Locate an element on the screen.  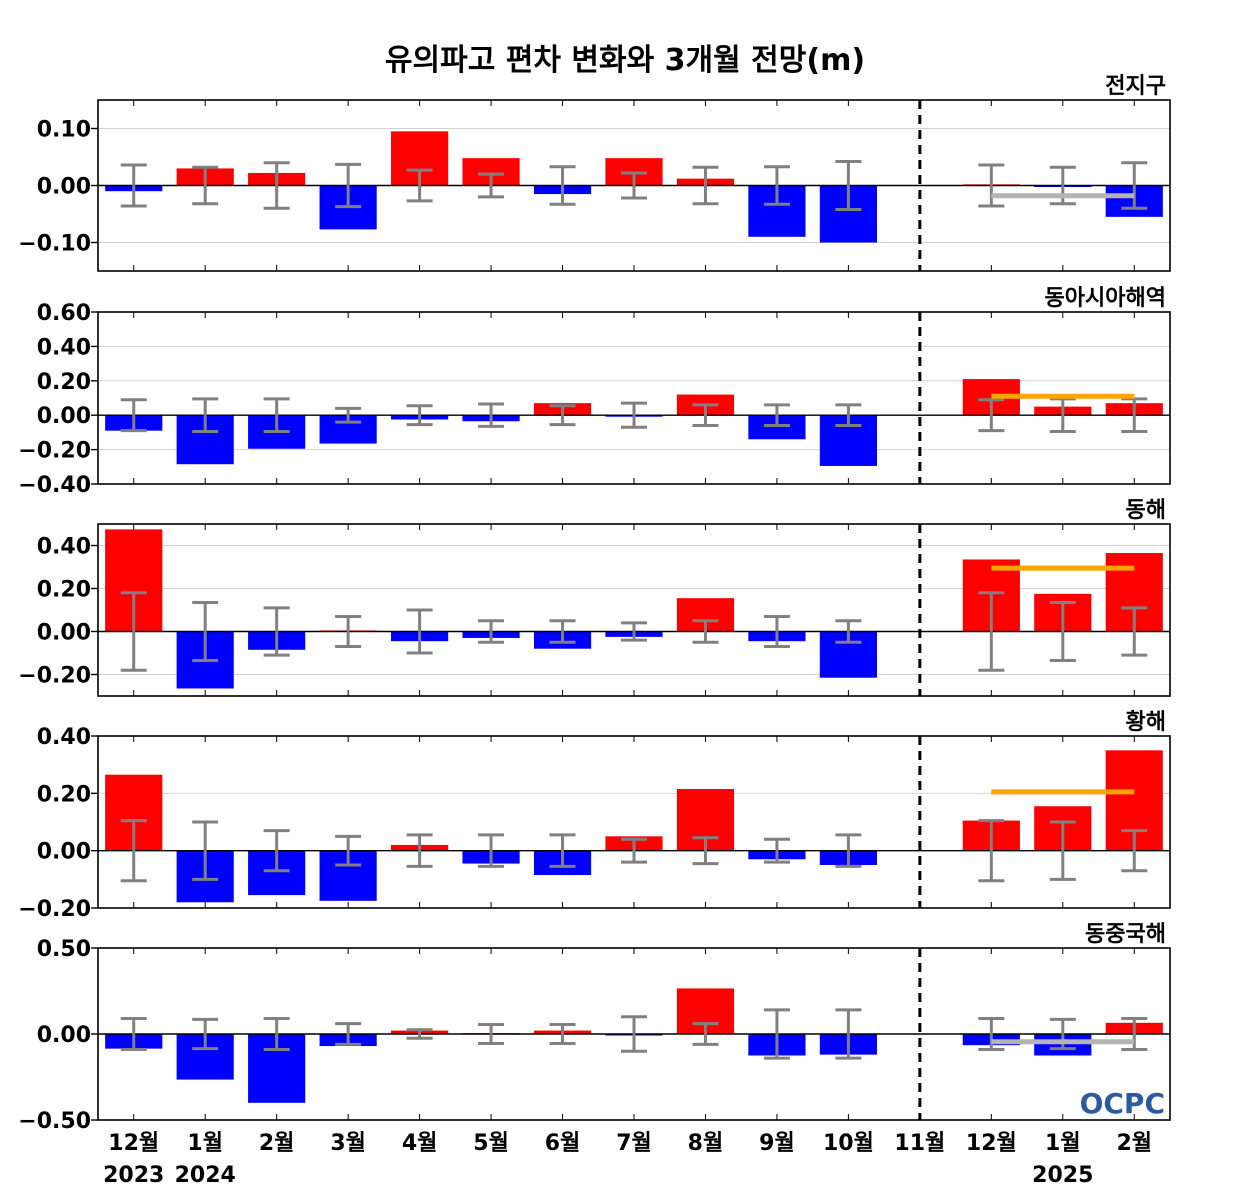
panel-name: 동중국해 is located at coordinates (1125, 934).